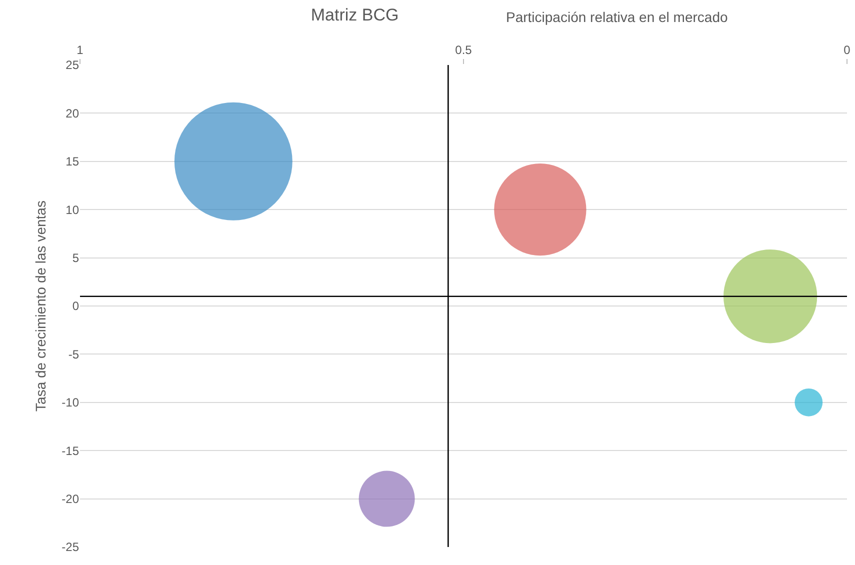  Describe the element at coordinates (71, 451) in the screenshot. I see `y-tick-label: -15` at that location.